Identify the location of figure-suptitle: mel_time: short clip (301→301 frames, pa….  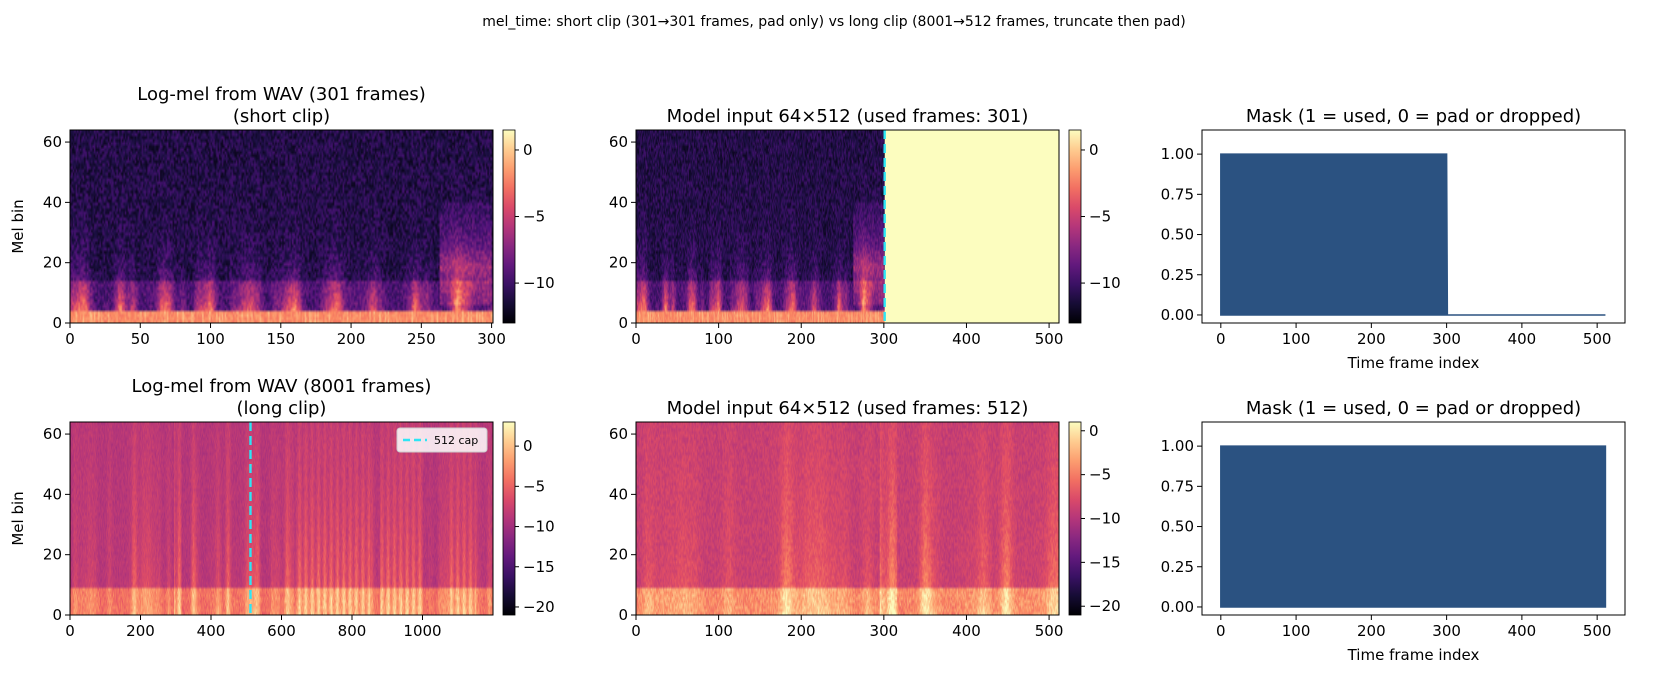
(833, 22).